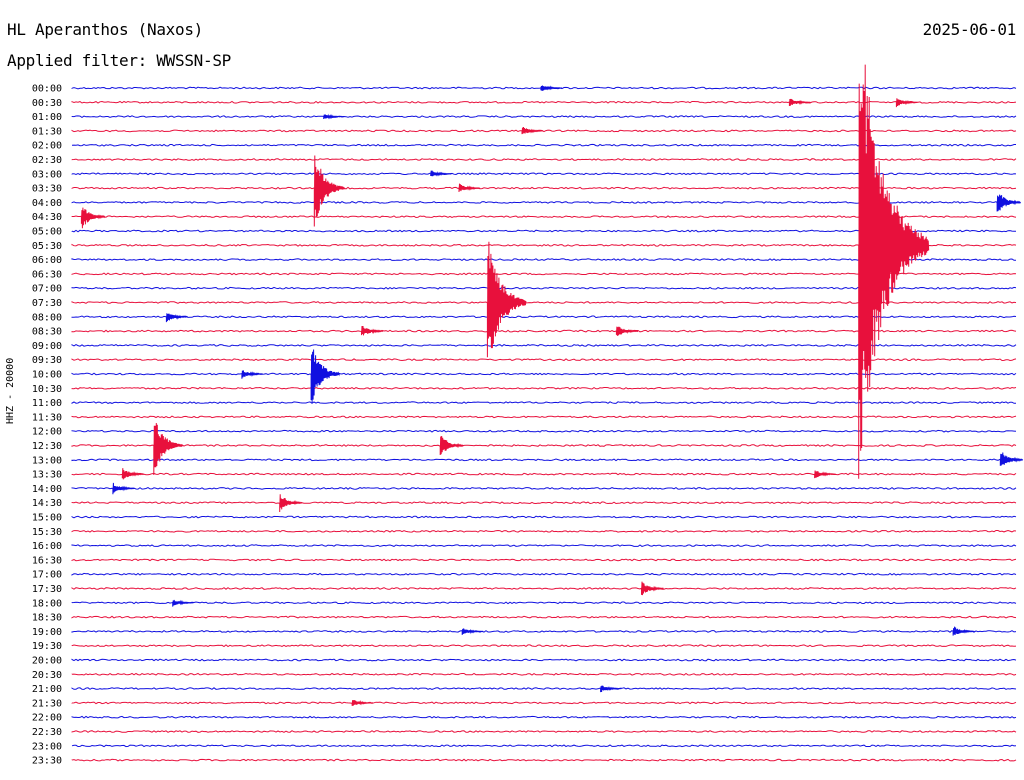 The height and width of the screenshot is (780, 1024). What do you see at coordinates (47, 646) in the screenshot?
I see `row-tick-label: 19:30` at bounding box center [47, 646].